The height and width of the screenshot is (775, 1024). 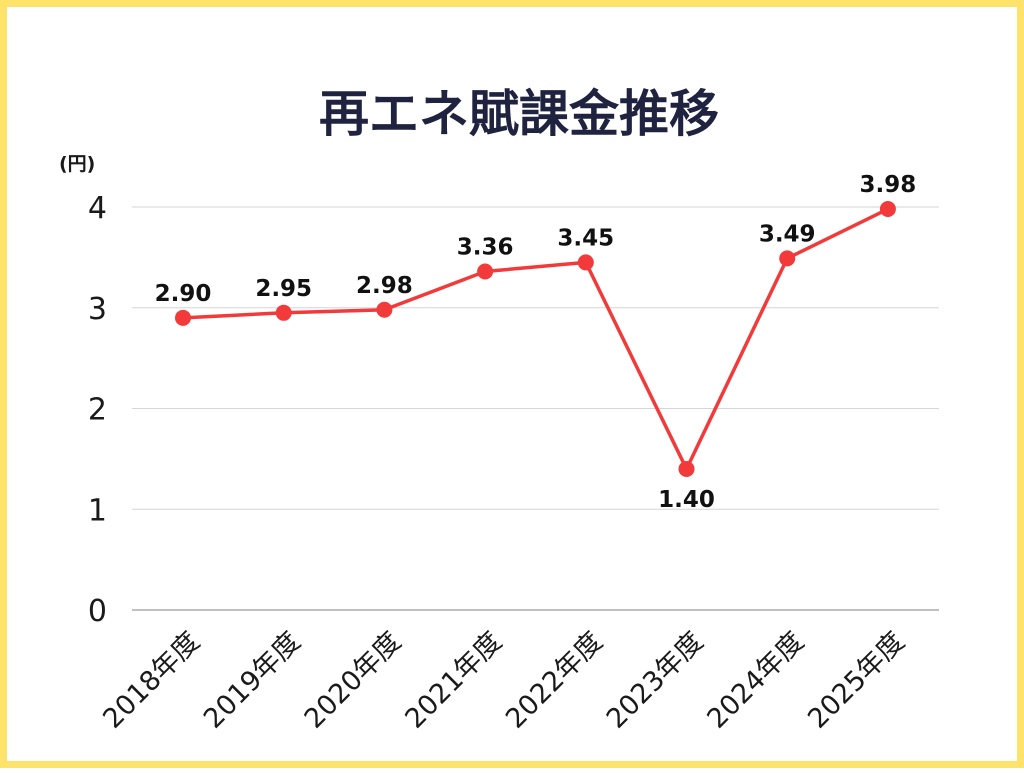 What do you see at coordinates (151, 680) in the screenshot?
I see `x-tick-label: 2018年度` at bounding box center [151, 680].